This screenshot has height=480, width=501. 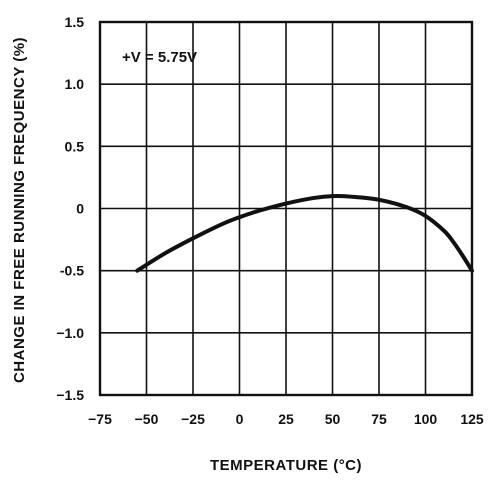 What do you see at coordinates (379, 419) in the screenshot?
I see `x-tick-label: 75` at bounding box center [379, 419].